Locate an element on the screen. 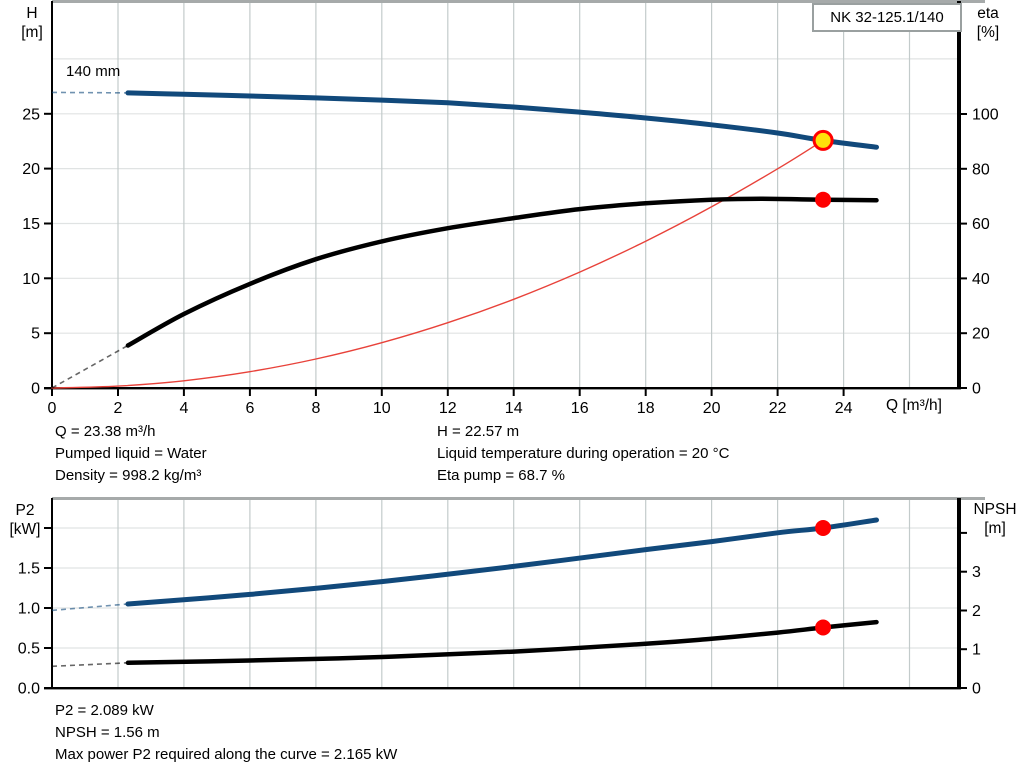  p2-axis-title: P2 [kW] is located at coordinates (25, 520).